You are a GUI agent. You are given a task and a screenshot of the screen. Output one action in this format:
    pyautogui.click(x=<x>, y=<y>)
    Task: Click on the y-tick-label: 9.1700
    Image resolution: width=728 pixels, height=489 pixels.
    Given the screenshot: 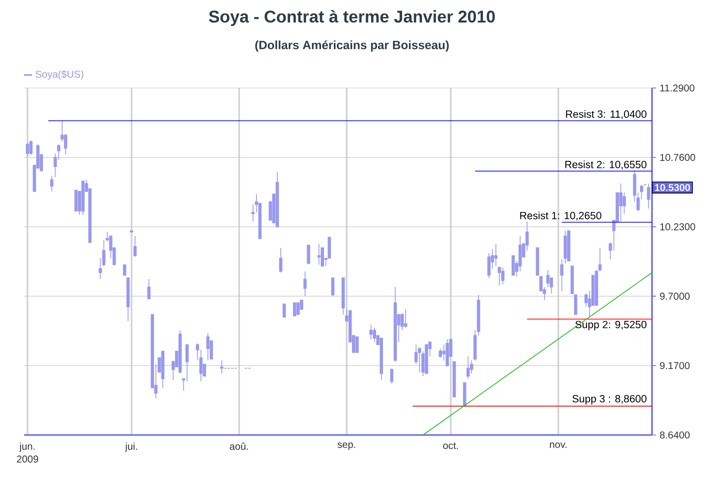 What is the action you would take?
    pyautogui.click(x=675, y=366)
    